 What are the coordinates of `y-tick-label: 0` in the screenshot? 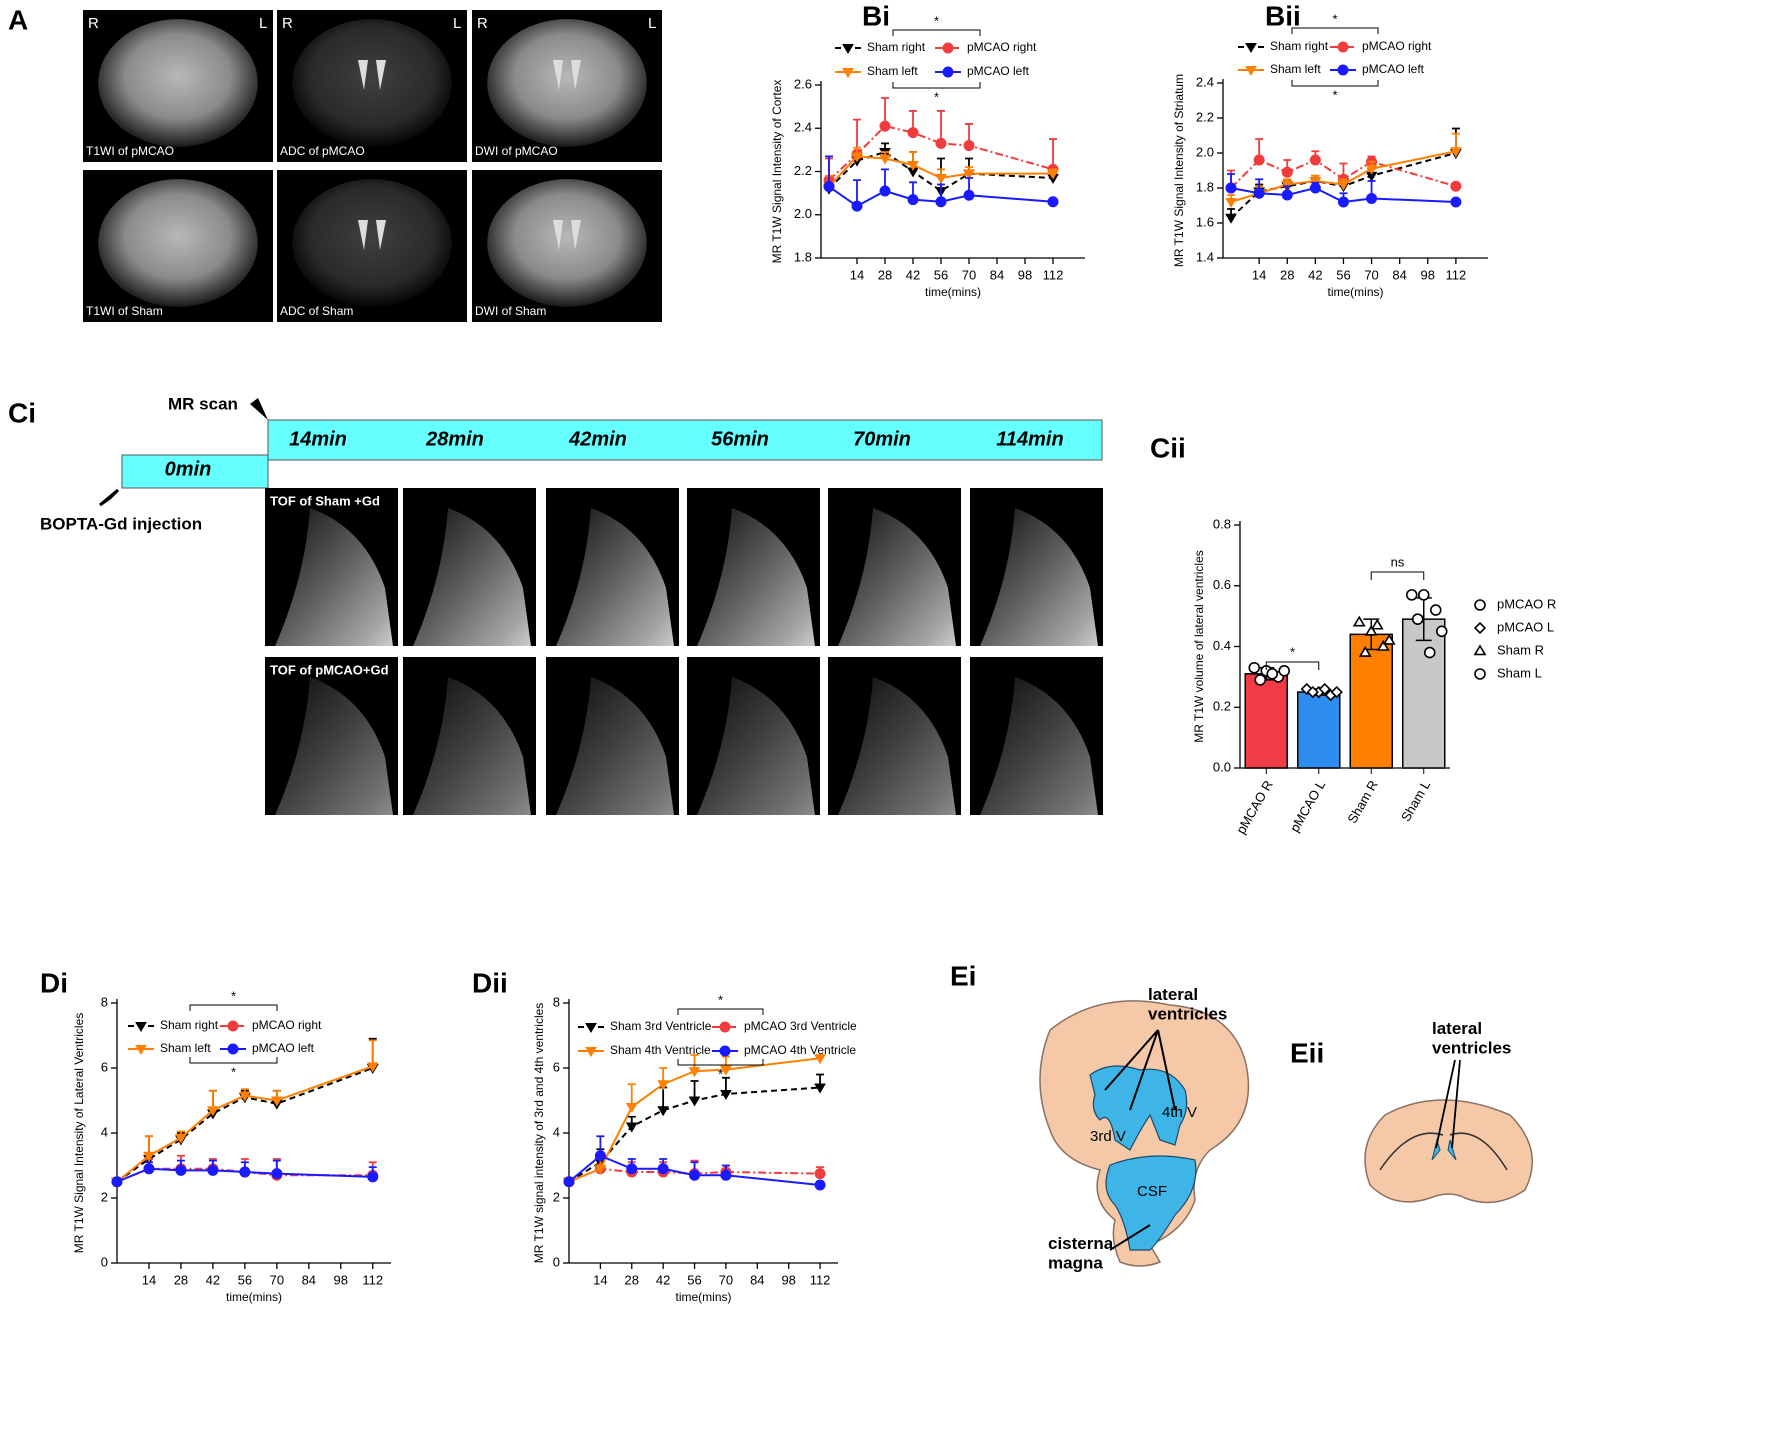 It's located at (556, 1261).